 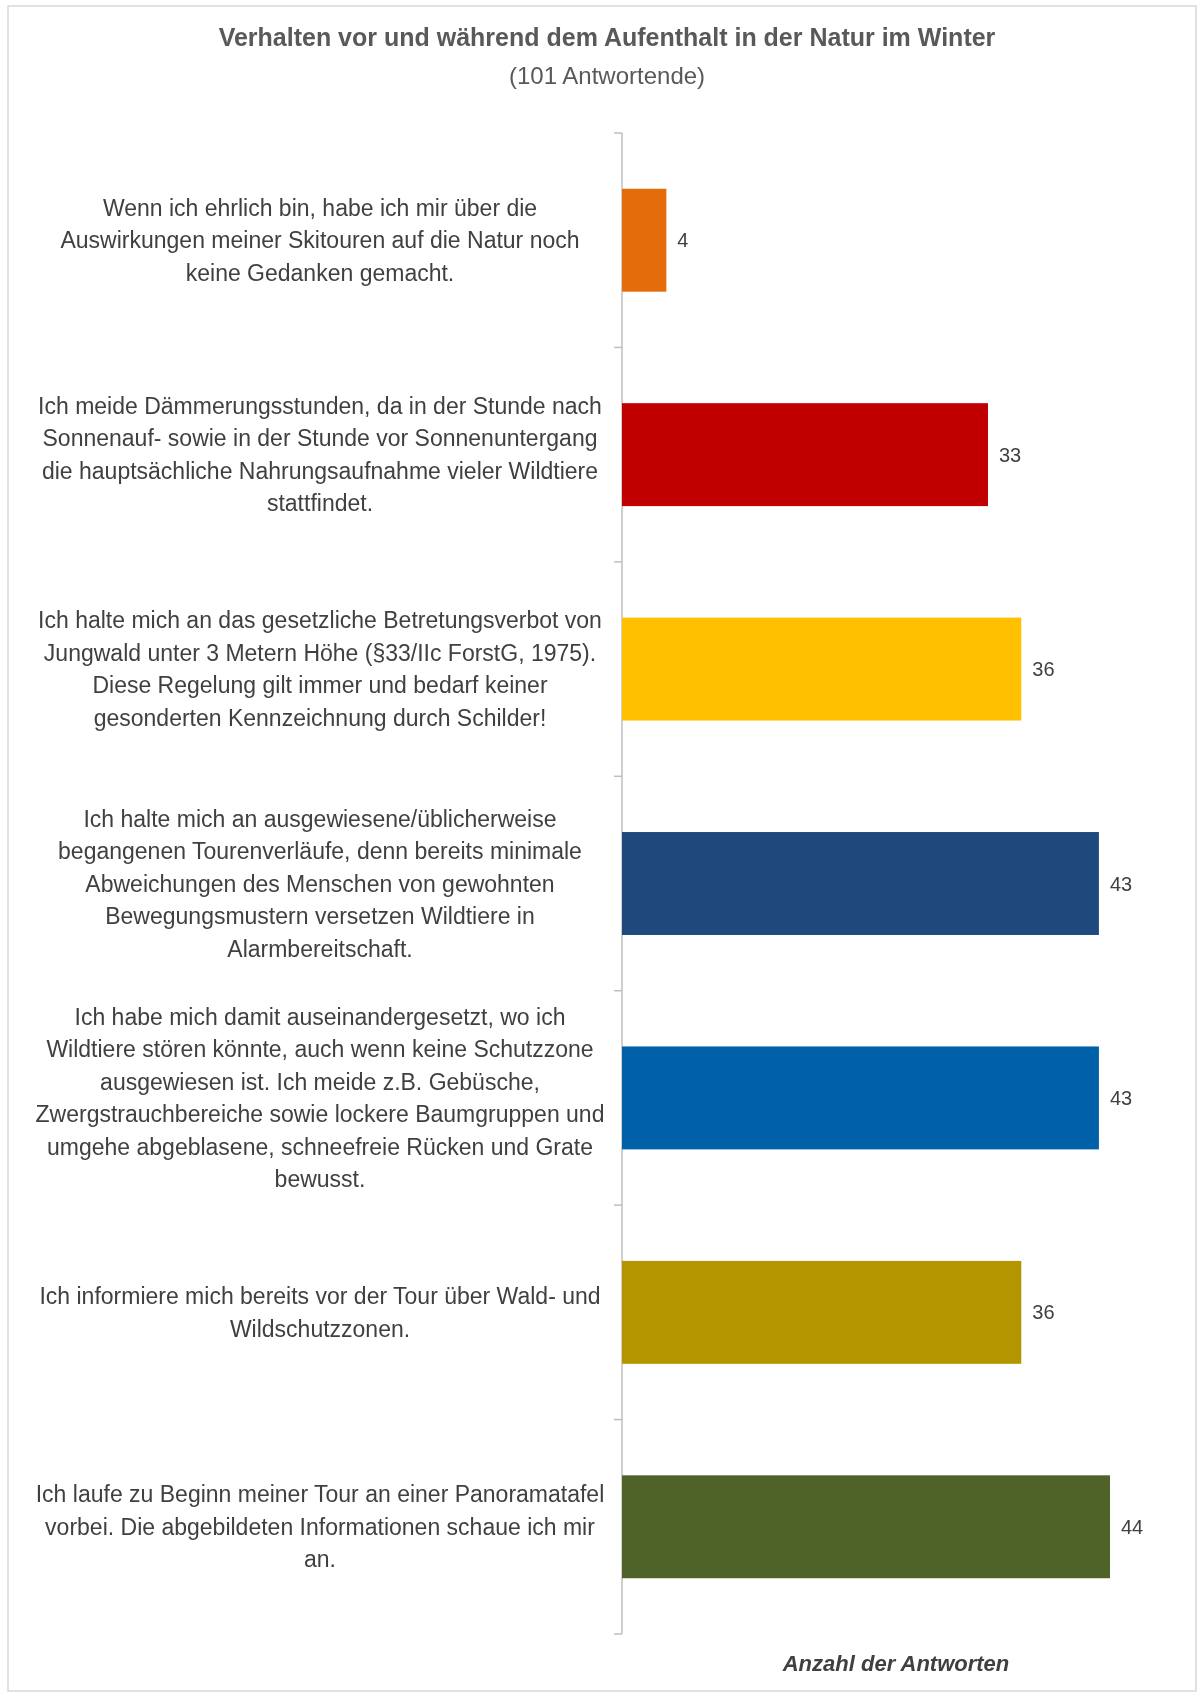 I want to click on y-tick-label: Ich laufe zu Beginn meiner Tour an einer Panoramatafel vorbei. Die abgebildeten Informationen schaue ich mir an., so click(x=320, y=1527).